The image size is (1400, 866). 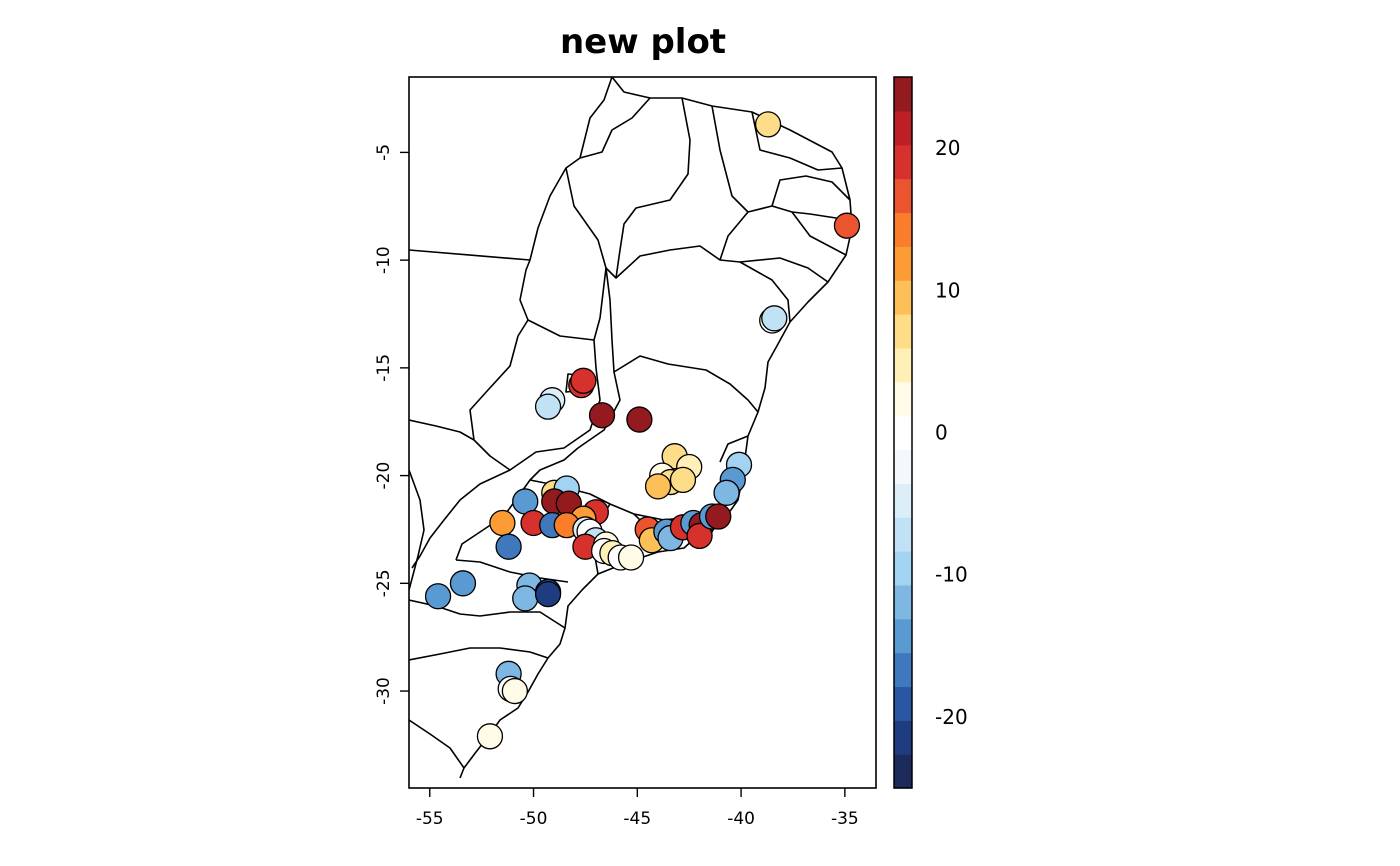 I want to click on colorbar-tick-label: 10, so click(x=947, y=290).